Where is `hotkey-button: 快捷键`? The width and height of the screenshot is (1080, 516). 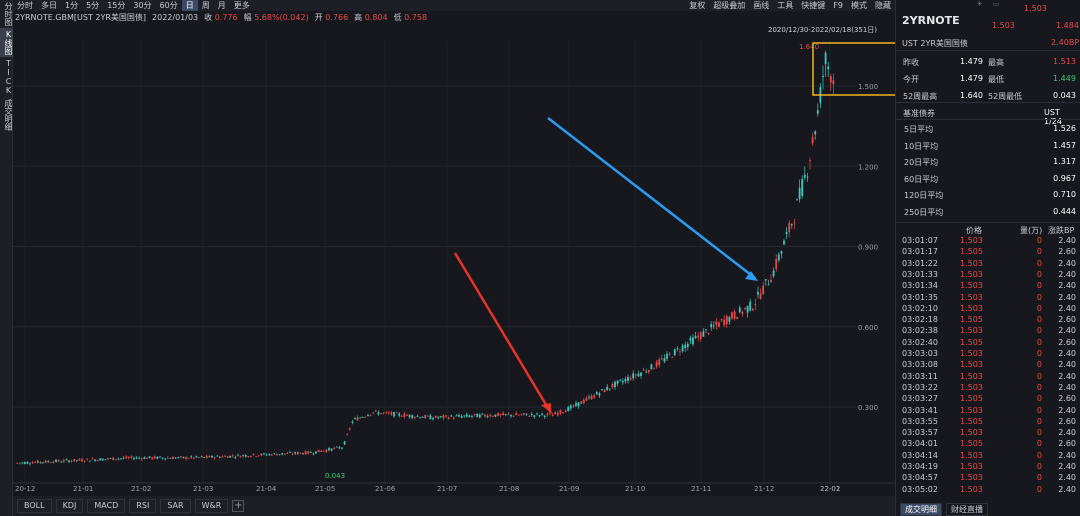 hotkey-button: 快捷键 is located at coordinates (813, 5).